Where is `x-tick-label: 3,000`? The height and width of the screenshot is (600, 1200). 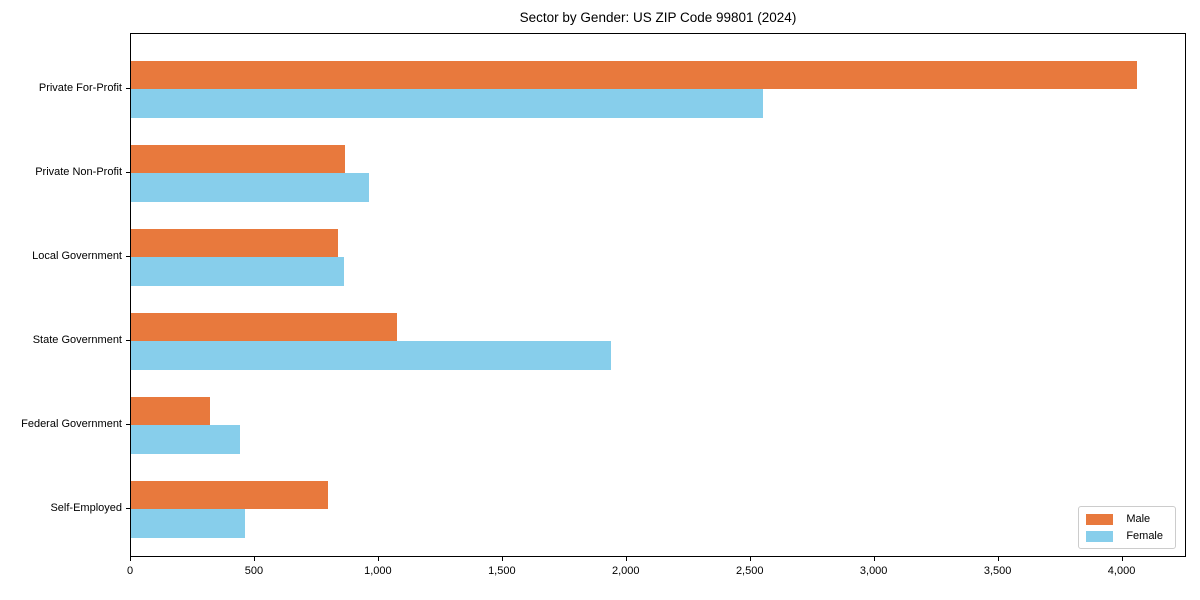
x-tick-label: 3,000 is located at coordinates (873, 571).